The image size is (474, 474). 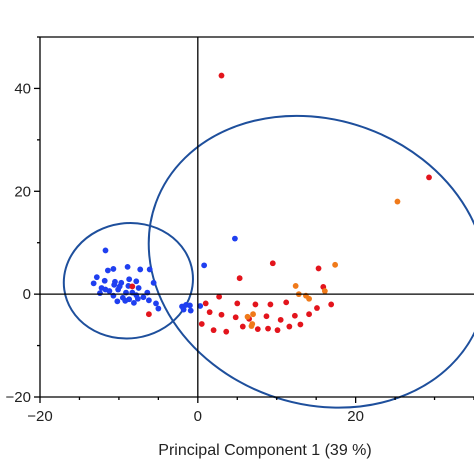 I want to click on y-tick-label: 0, so click(x=27, y=294).